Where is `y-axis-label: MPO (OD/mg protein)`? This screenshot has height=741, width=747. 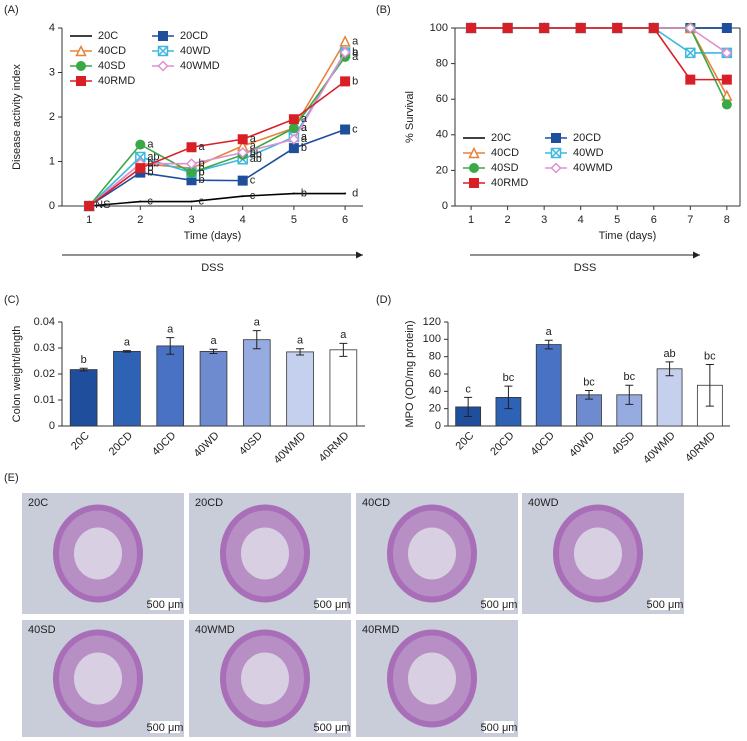
y-axis-label: MPO (OD/mg protein) is located at coordinates (410, 374).